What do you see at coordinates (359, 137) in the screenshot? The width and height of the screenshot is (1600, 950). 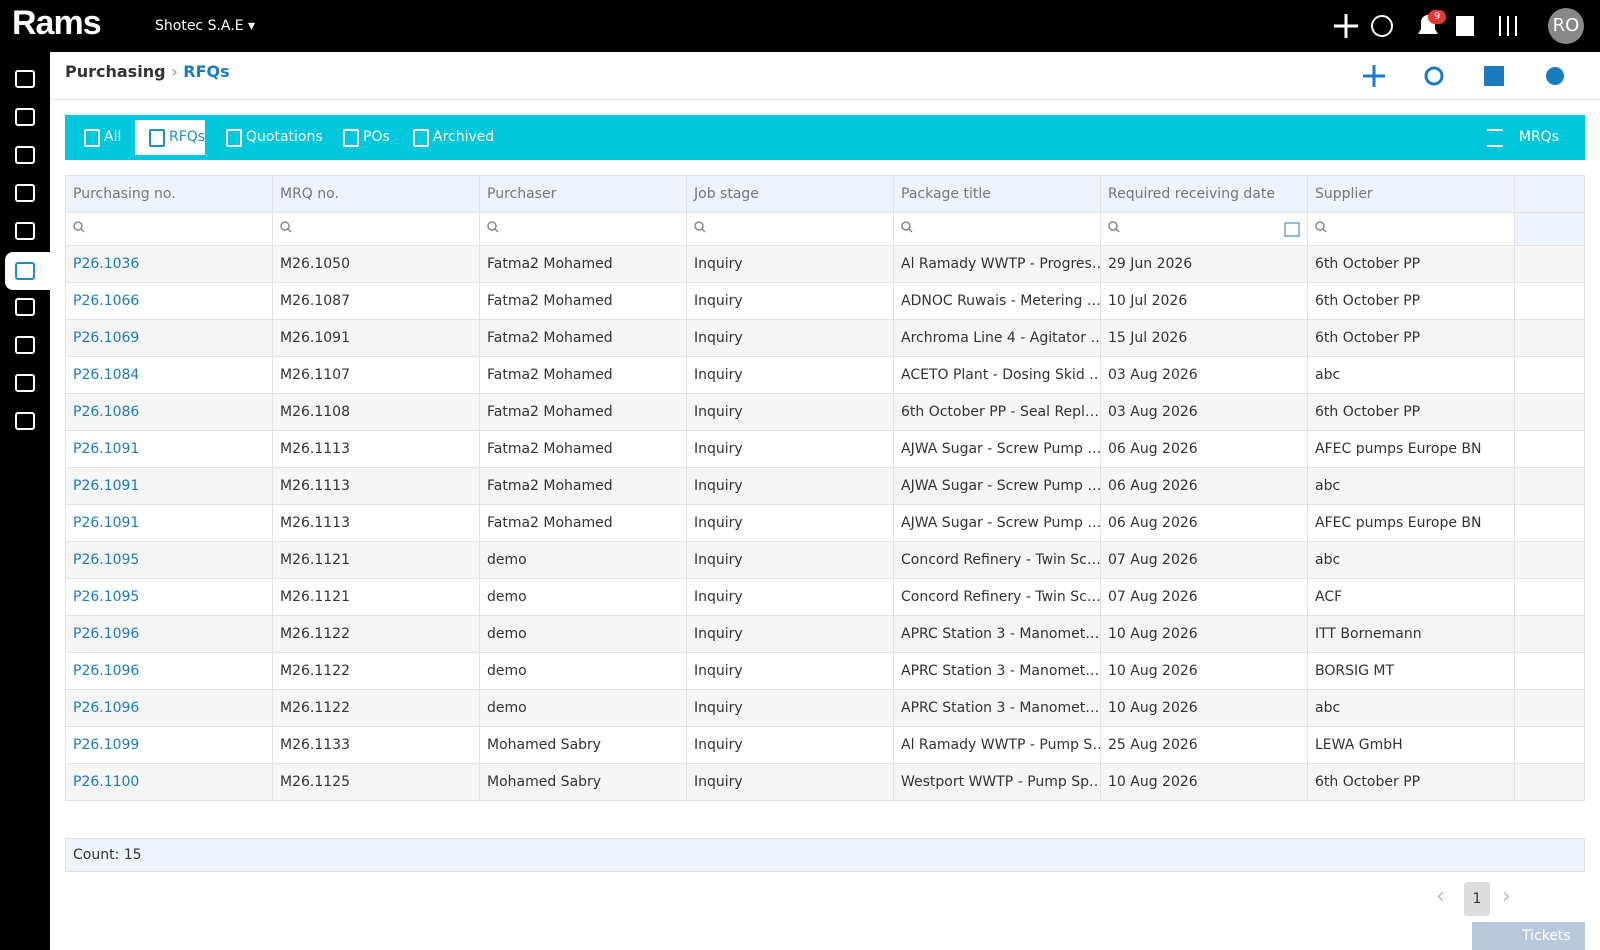 I see `tab: POs` at bounding box center [359, 137].